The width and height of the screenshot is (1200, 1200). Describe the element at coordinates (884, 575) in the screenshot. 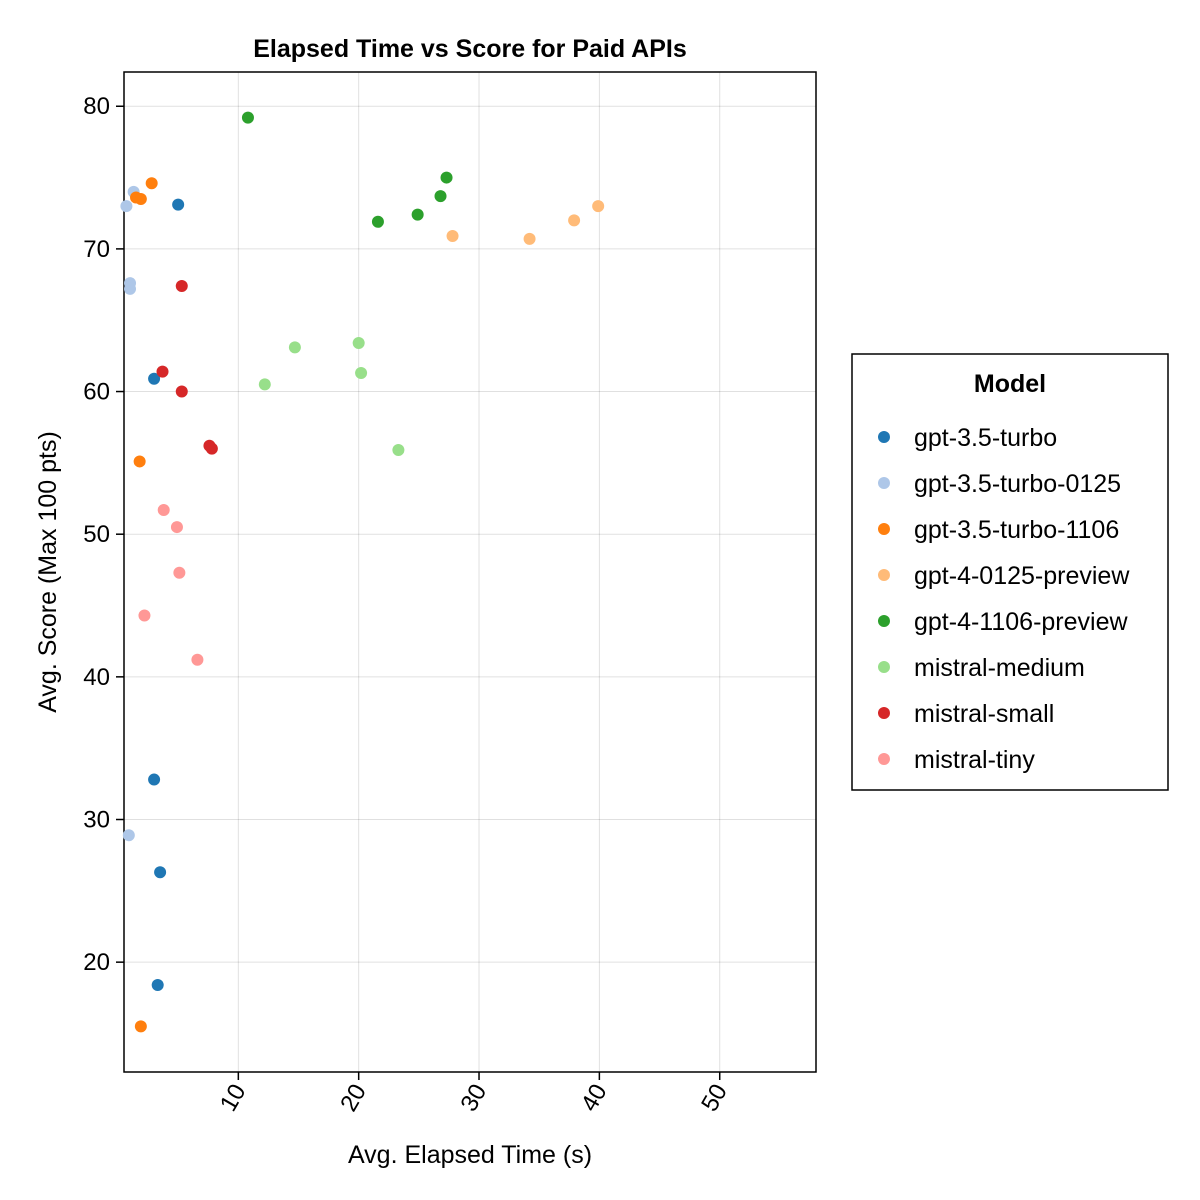

I see `legend-marker-gpt-4-0125-preview` at that location.